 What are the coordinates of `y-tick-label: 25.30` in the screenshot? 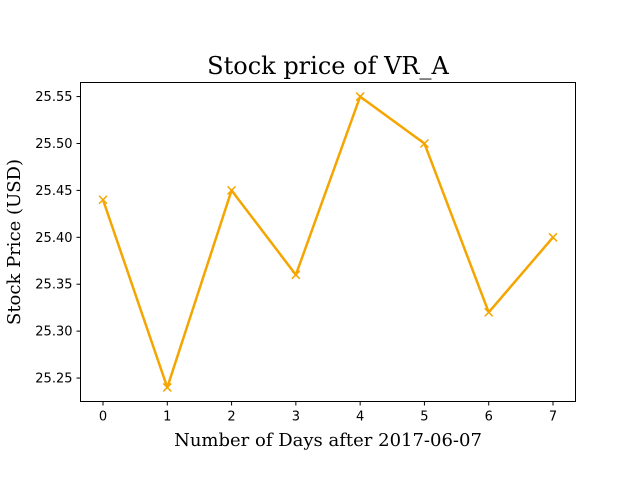 It's located at (53, 332).